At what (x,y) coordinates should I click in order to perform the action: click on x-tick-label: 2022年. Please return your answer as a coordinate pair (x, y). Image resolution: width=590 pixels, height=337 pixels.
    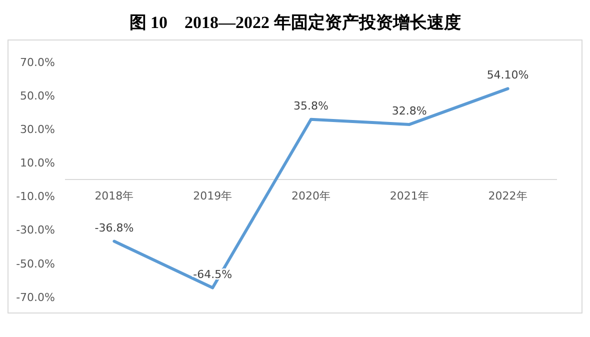
    Looking at the image, I should click on (508, 196).